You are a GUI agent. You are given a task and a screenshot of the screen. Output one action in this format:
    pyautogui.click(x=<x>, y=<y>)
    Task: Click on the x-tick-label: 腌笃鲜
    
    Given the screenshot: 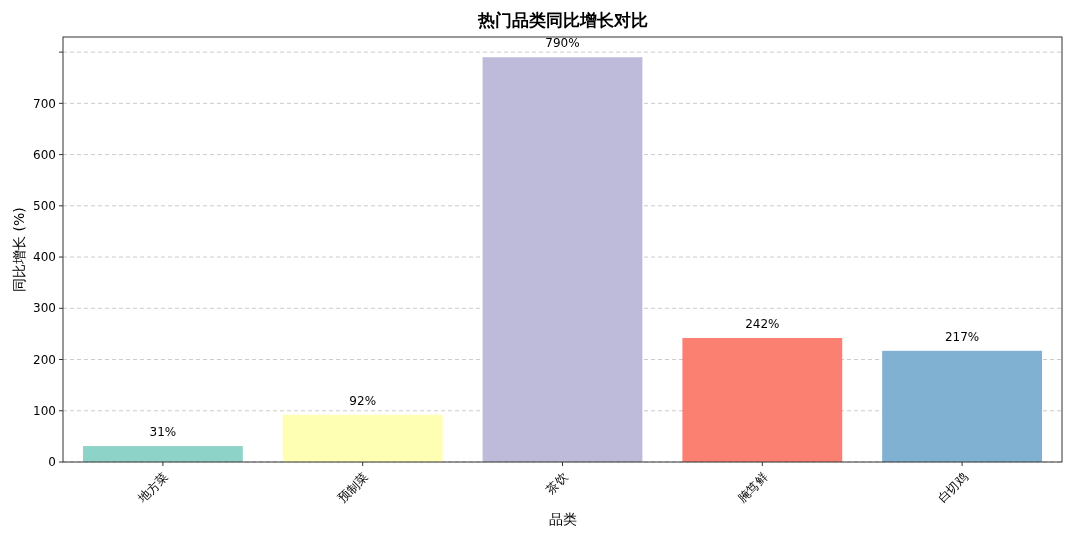 What is the action you would take?
    pyautogui.click(x=753, y=488)
    